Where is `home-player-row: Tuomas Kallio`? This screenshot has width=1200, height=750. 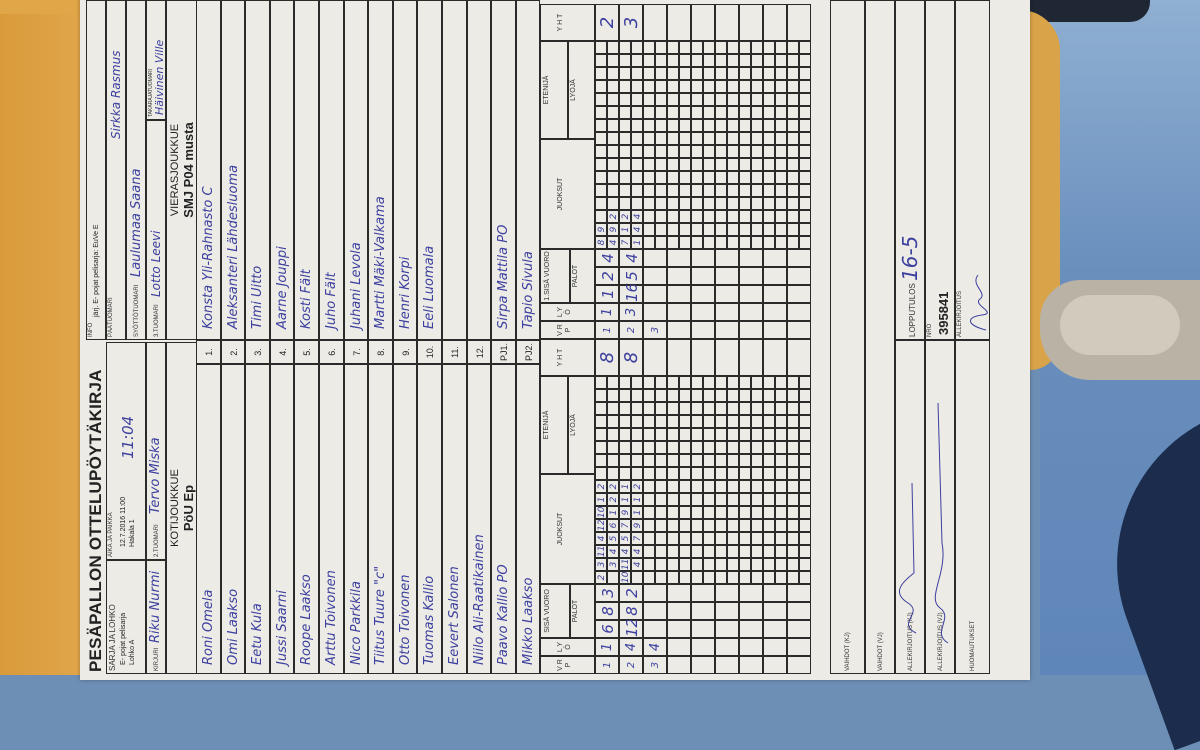 home-player-row: Tuomas Kallio is located at coordinates (429, 519).